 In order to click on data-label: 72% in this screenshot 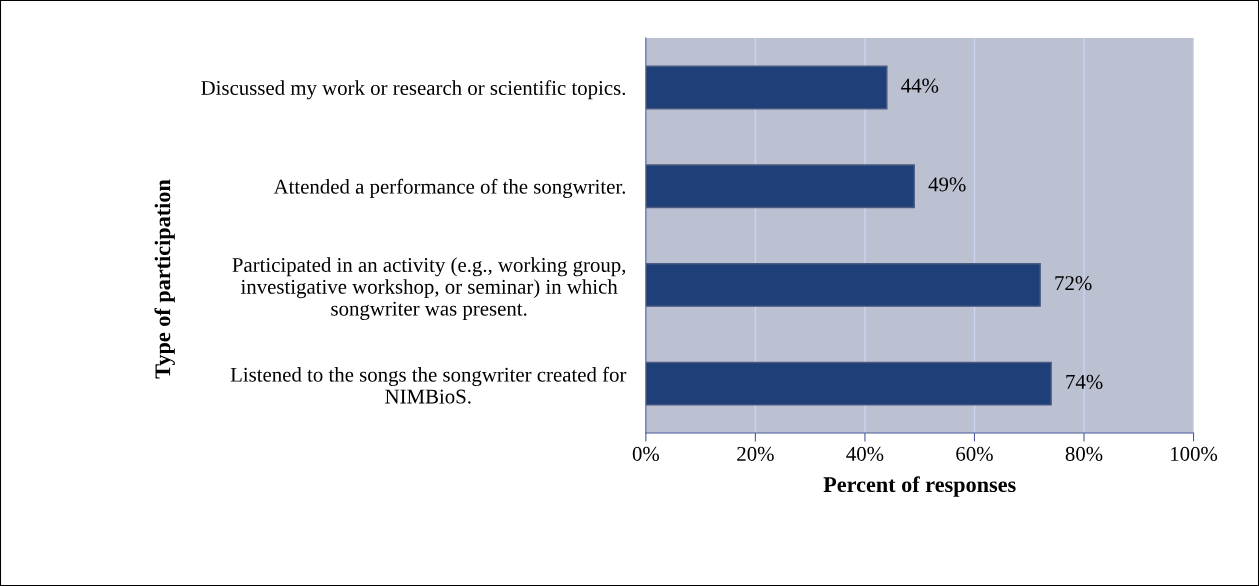, I will do `click(1073, 283)`.